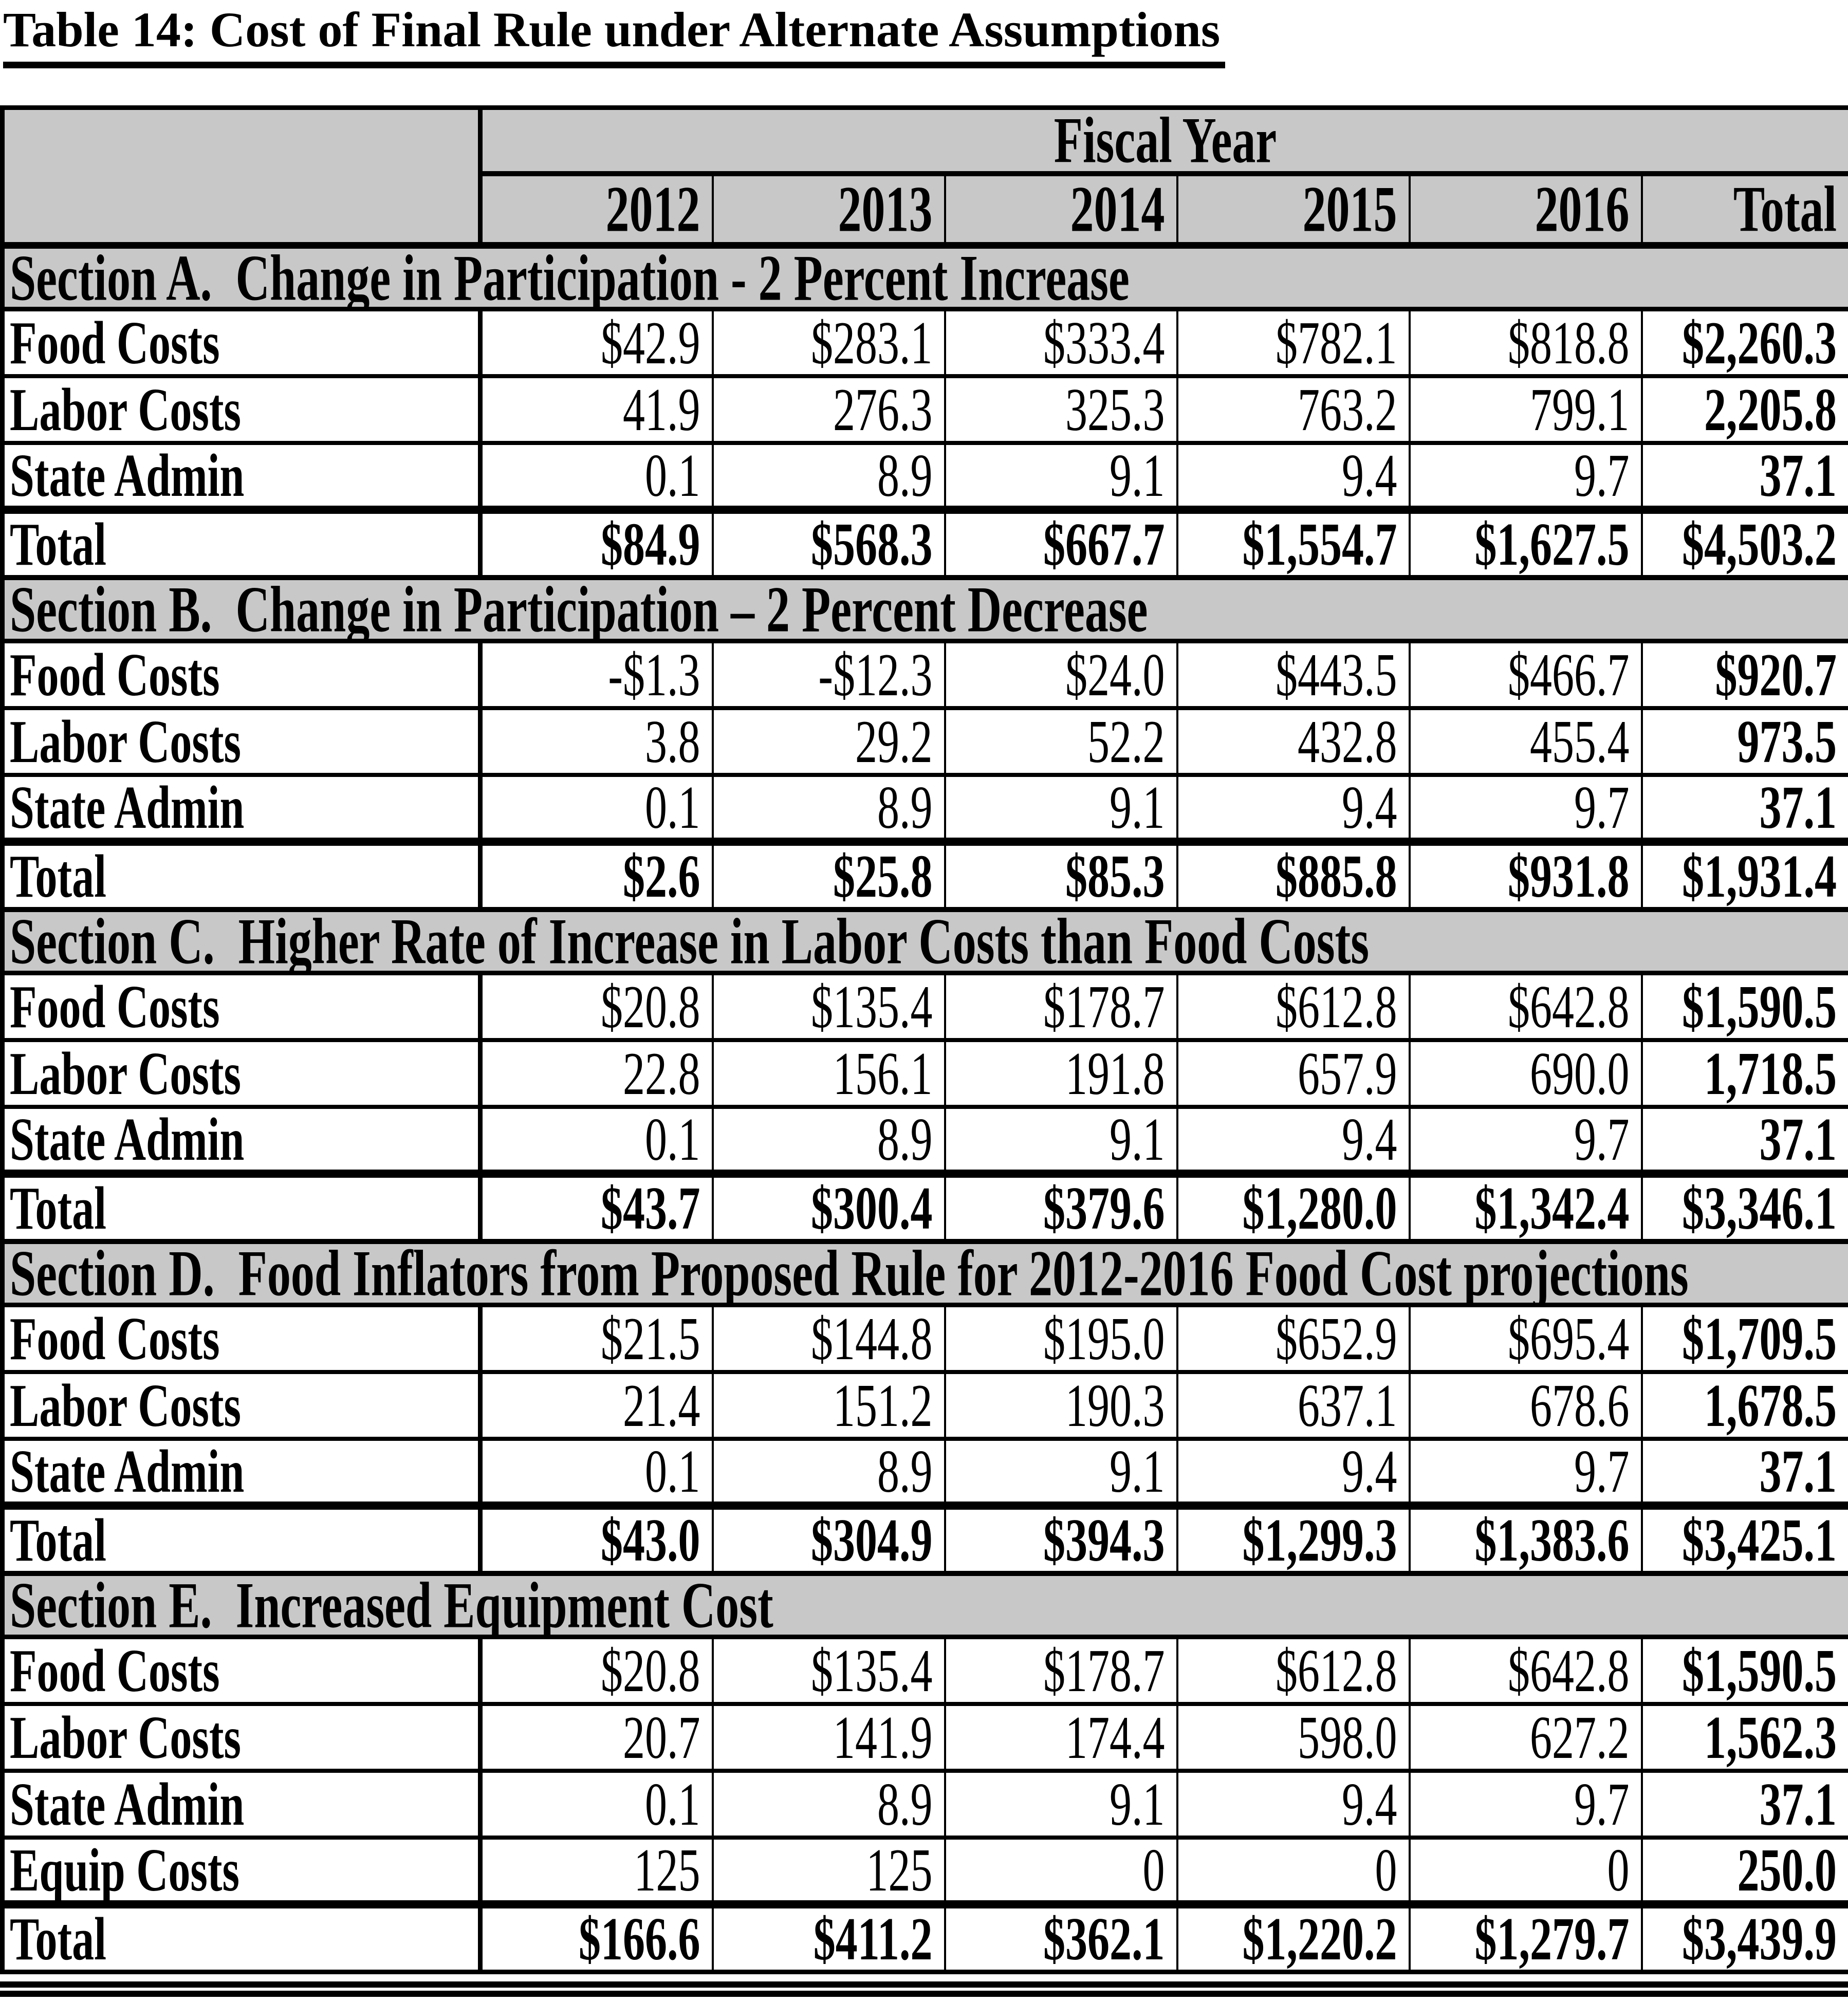 This screenshot has width=1848, height=2002. Describe the element at coordinates (1785, 209) in the screenshot. I see `year-label: Total` at that location.